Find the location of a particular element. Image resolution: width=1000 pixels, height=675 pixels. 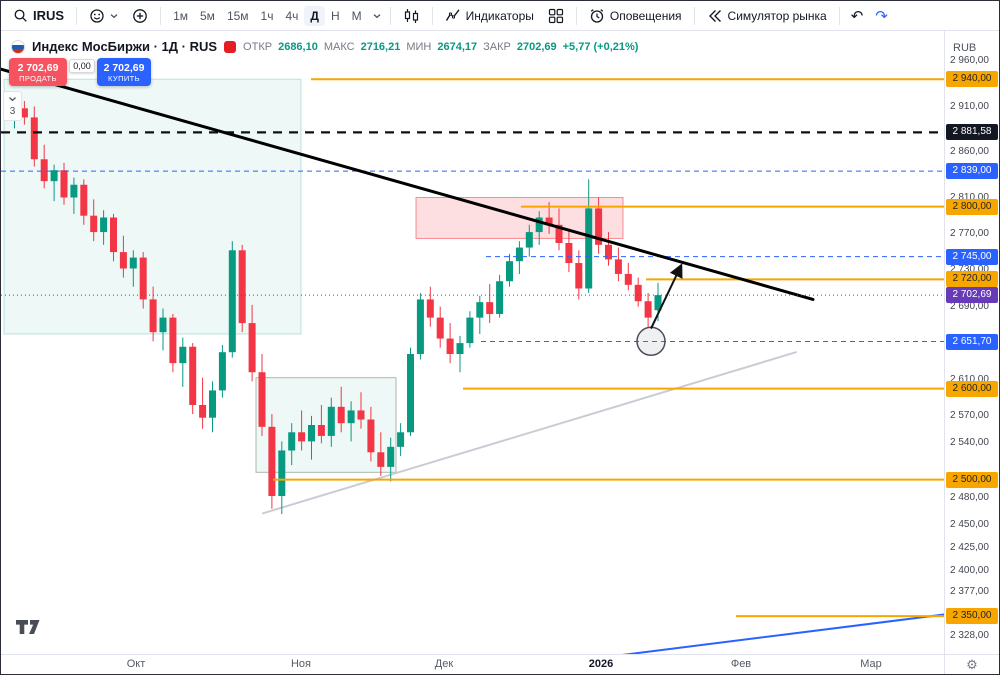

price-tick: 2 425,00 is located at coordinates (969, 547).